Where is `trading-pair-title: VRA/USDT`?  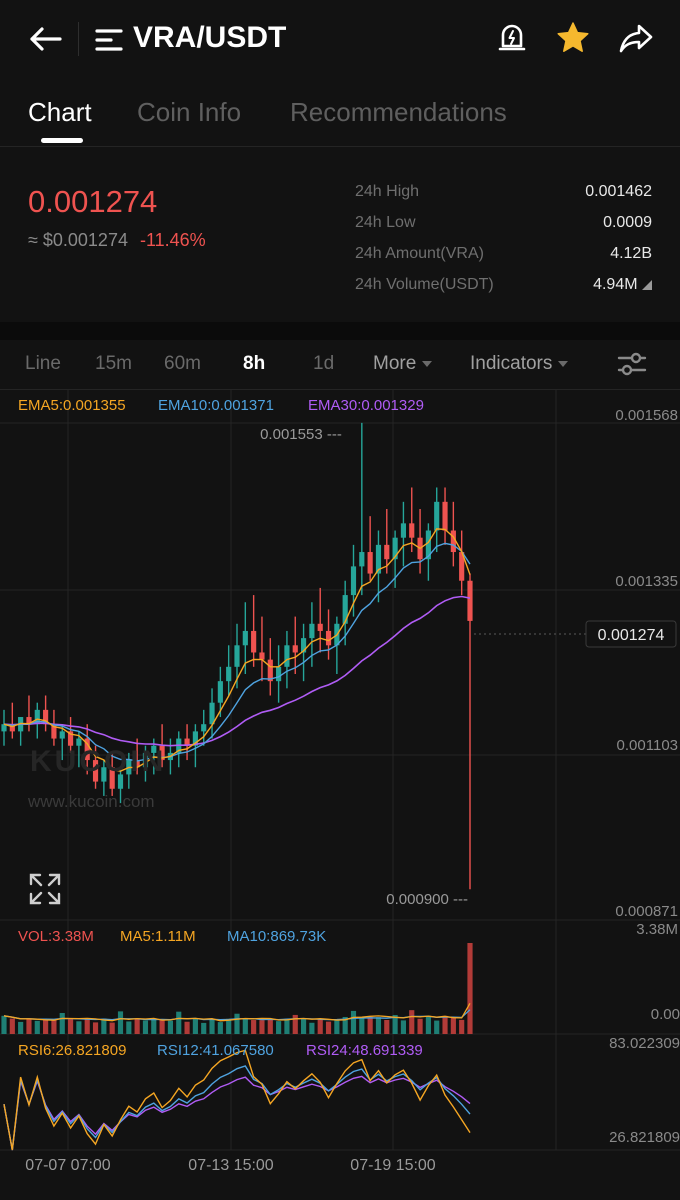
trading-pair-title: VRA/USDT is located at coordinates (210, 37).